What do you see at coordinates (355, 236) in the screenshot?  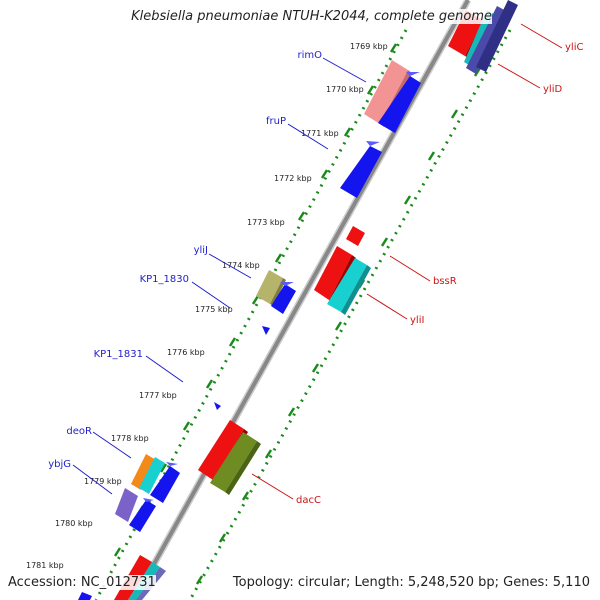 I see `gene-bssR-feature` at bounding box center [355, 236].